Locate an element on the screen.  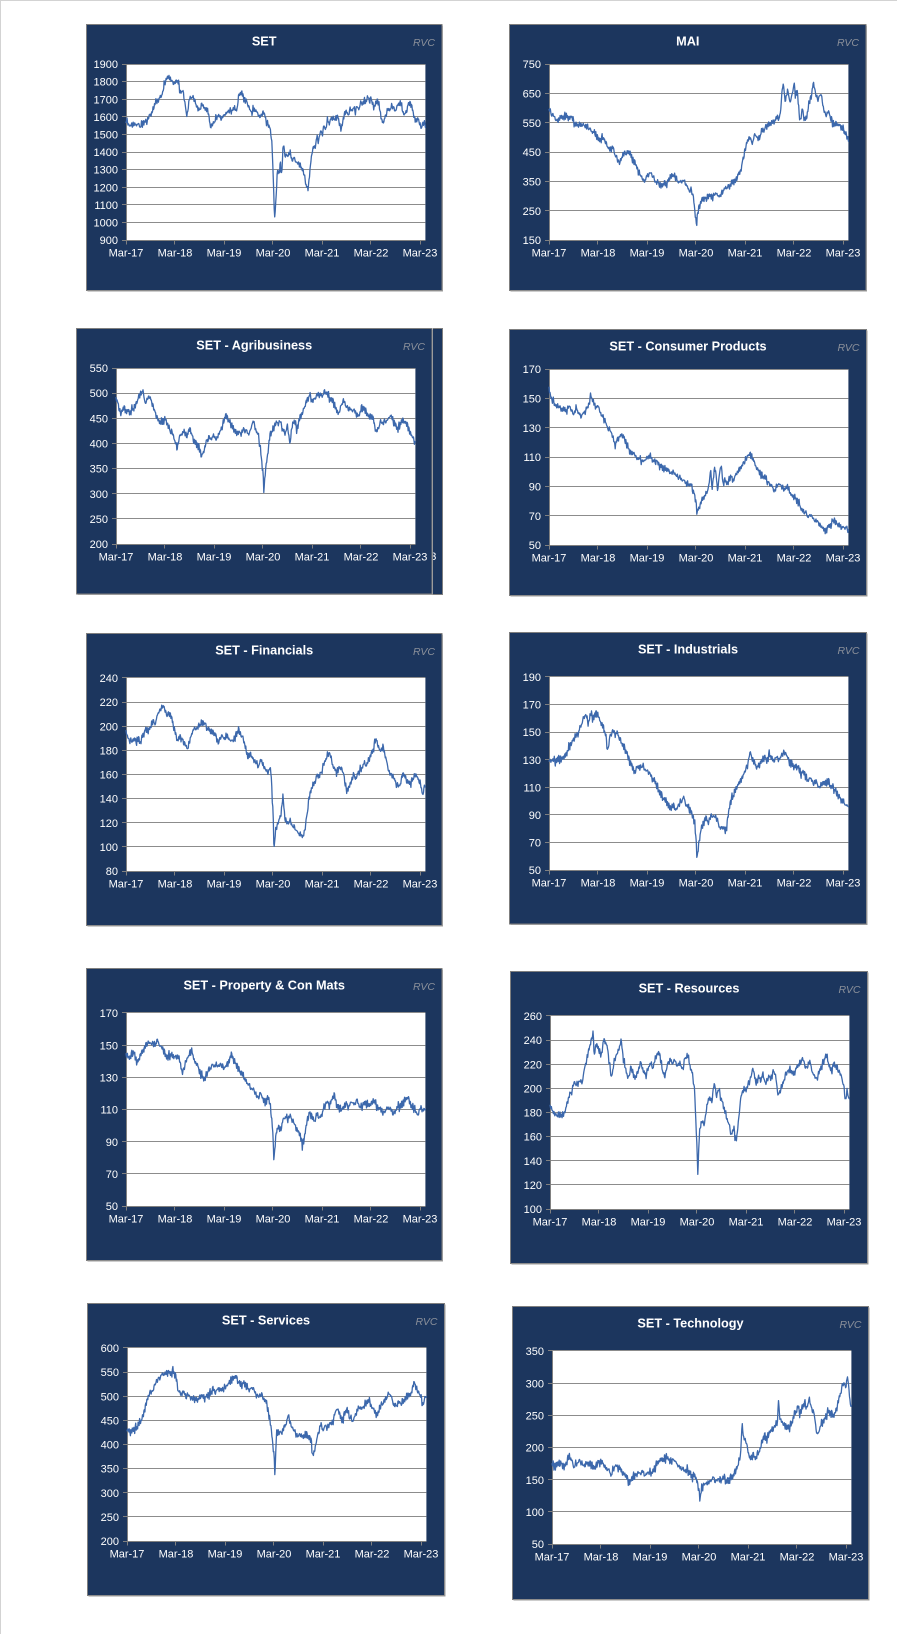
svg-text: 1900 is located at coordinates (106, 65).